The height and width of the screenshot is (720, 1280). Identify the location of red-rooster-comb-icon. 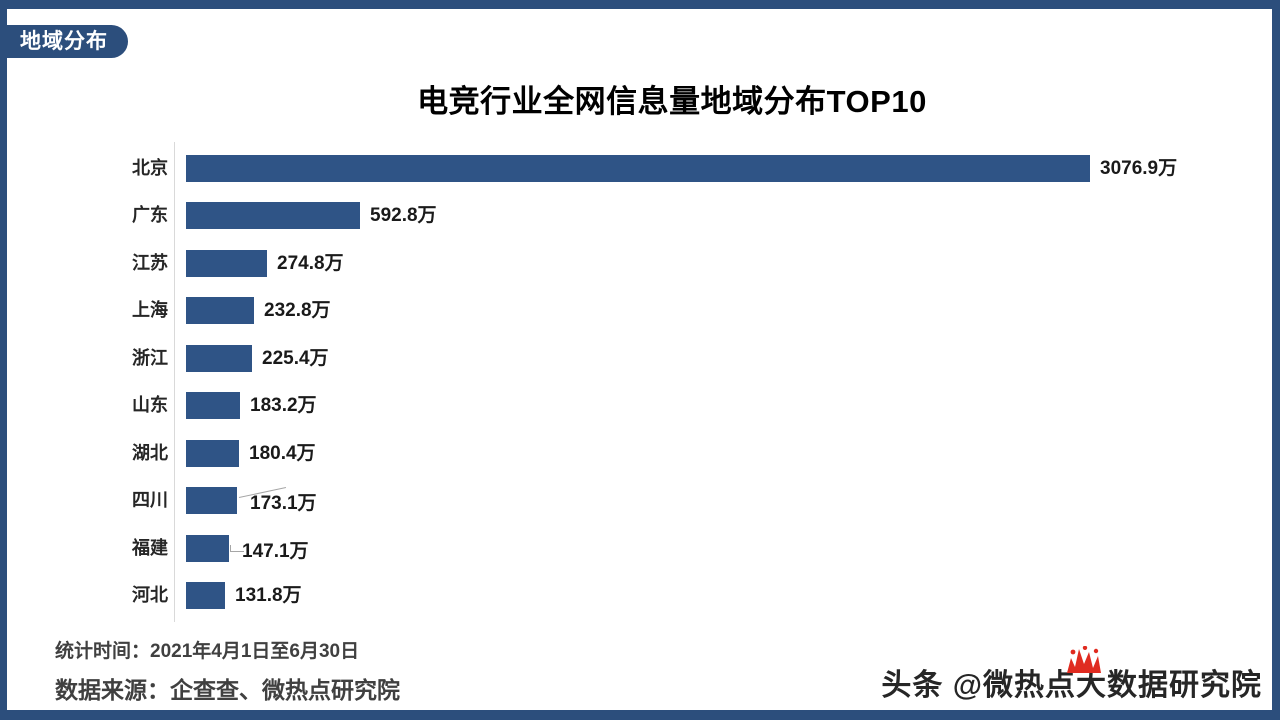
(1084, 659).